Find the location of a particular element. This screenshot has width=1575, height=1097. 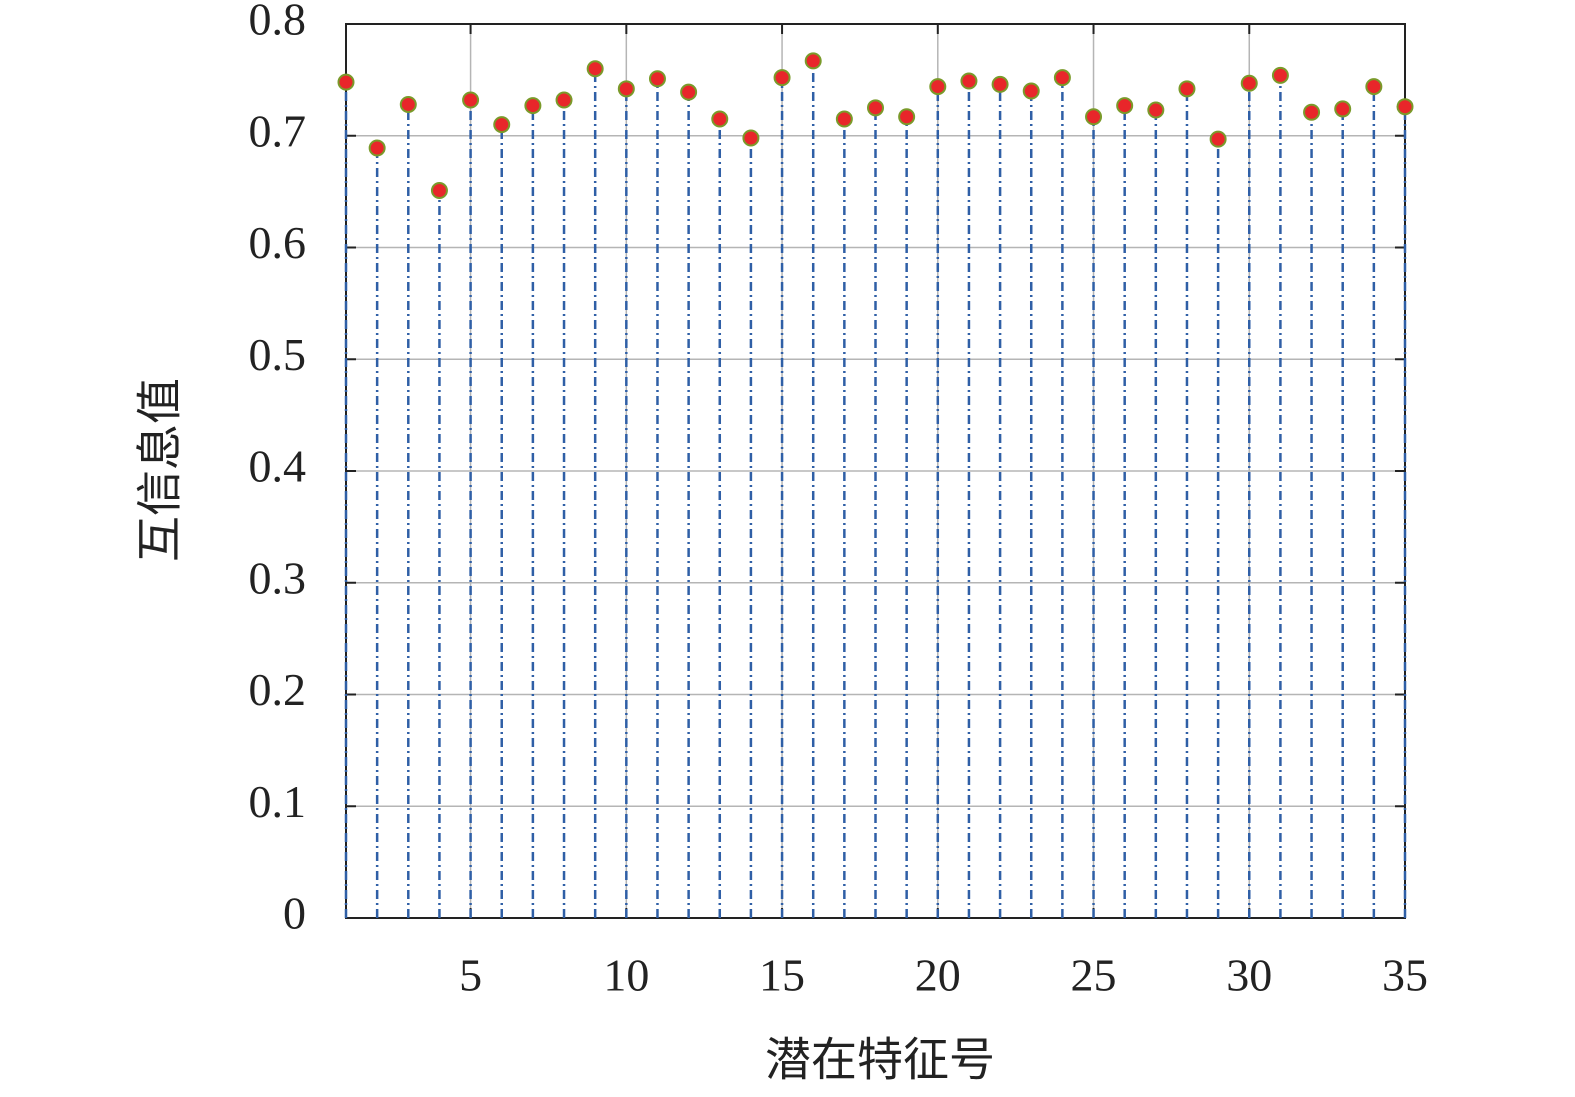

x-tick-label: 5 is located at coordinates (470, 975).